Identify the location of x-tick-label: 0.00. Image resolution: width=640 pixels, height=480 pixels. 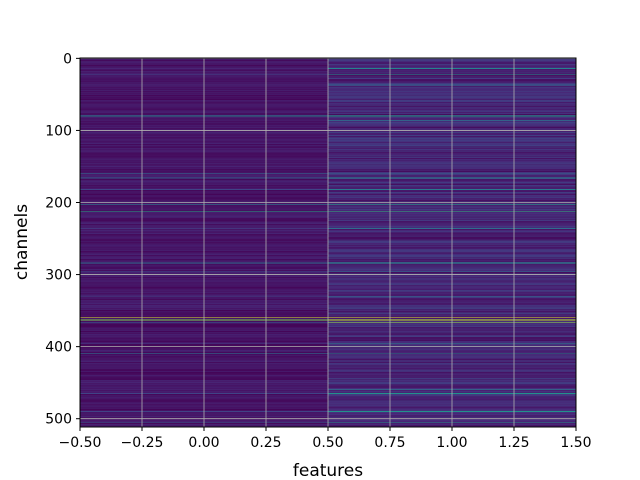
(203, 443).